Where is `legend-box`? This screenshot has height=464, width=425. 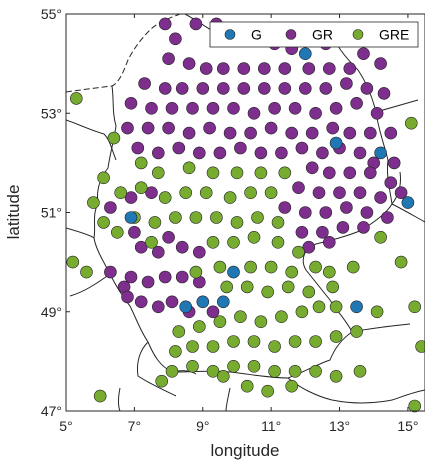 legend-box is located at coordinates (314, 34).